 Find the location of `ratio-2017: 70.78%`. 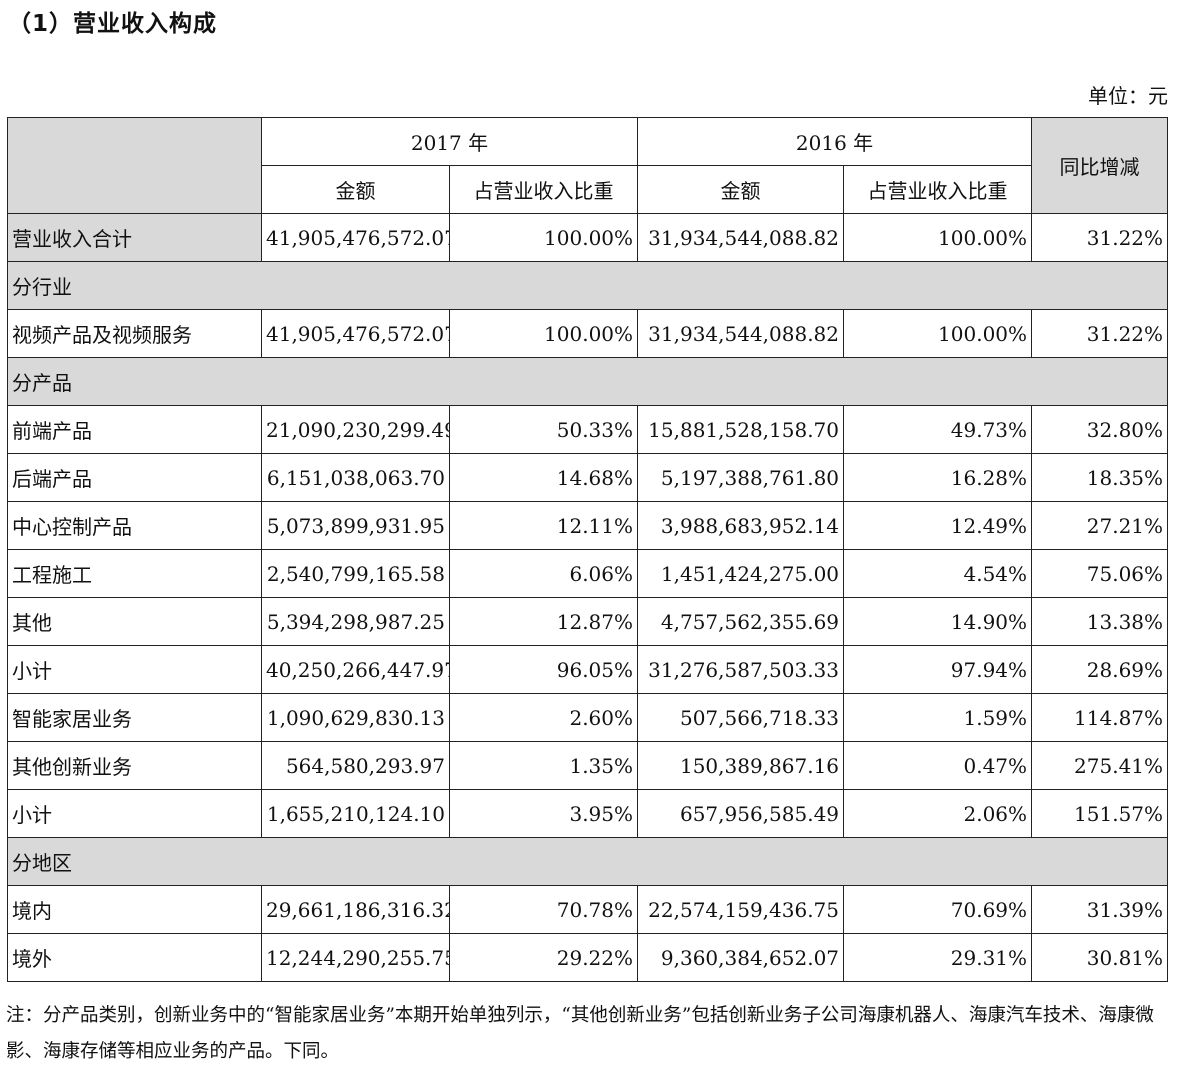

ratio-2017: 70.78% is located at coordinates (543, 909).